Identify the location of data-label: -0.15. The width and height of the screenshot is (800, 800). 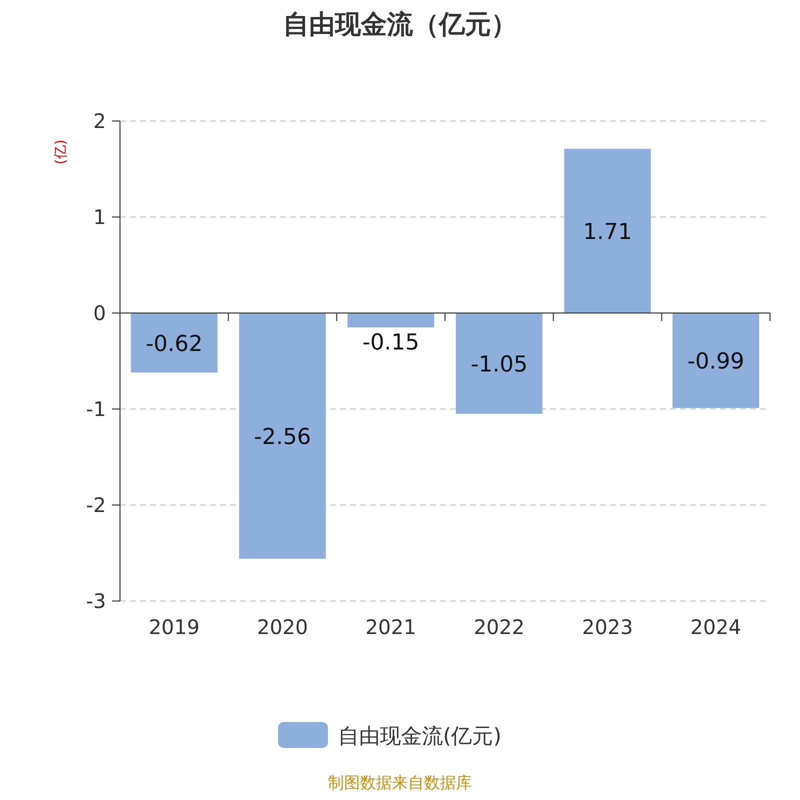
(391, 343).